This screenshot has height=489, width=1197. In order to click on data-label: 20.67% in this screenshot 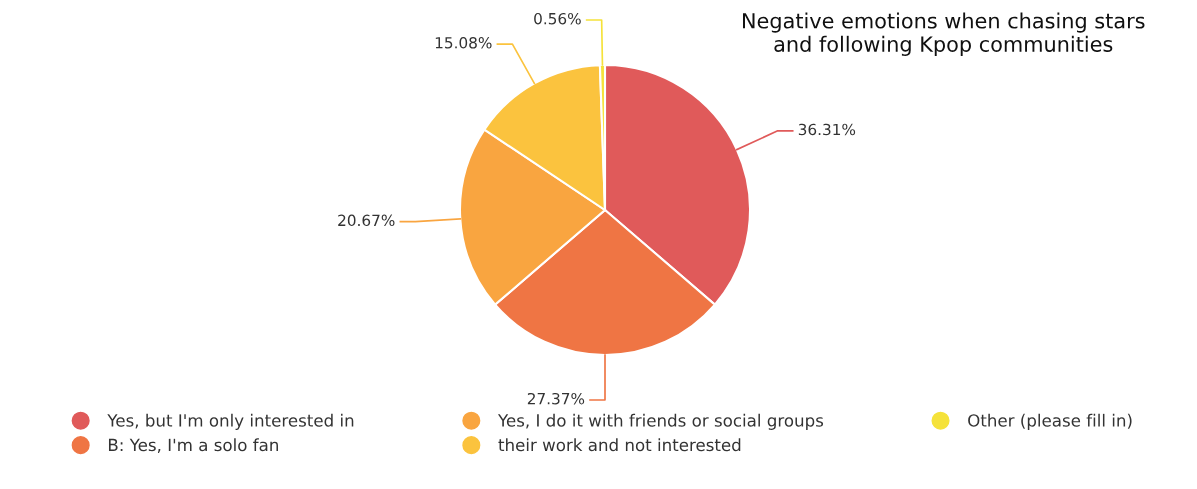, I will do `click(366, 220)`.